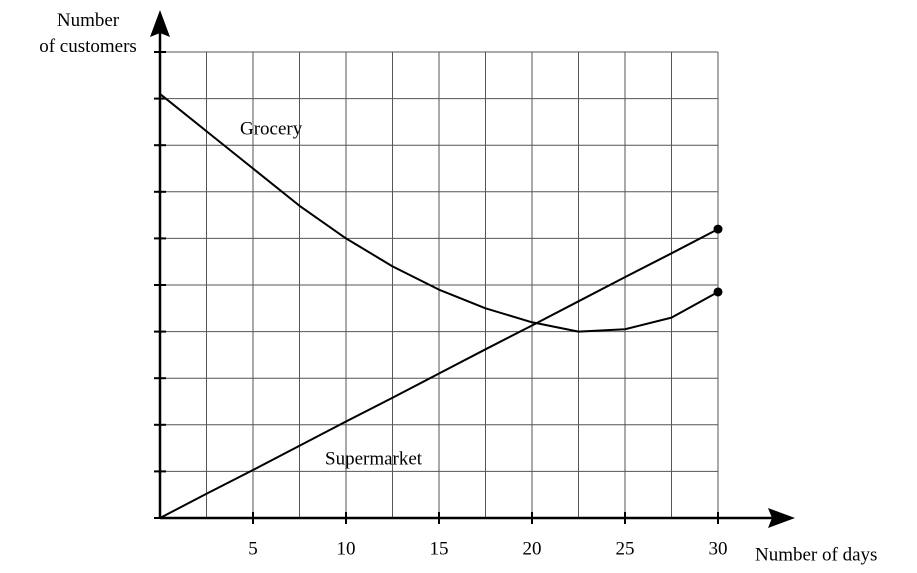  Describe the element at coordinates (88, 46) in the screenshot. I see `y-axis-label-line: of customers` at that location.